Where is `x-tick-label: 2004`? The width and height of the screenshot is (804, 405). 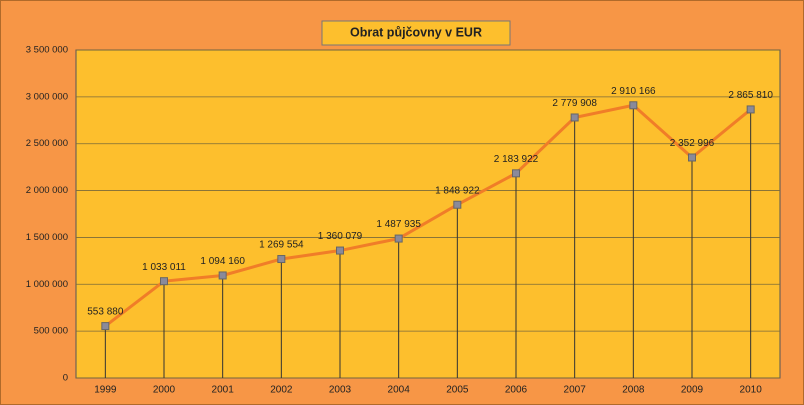
x-tick-label: 2004 is located at coordinates (399, 390).